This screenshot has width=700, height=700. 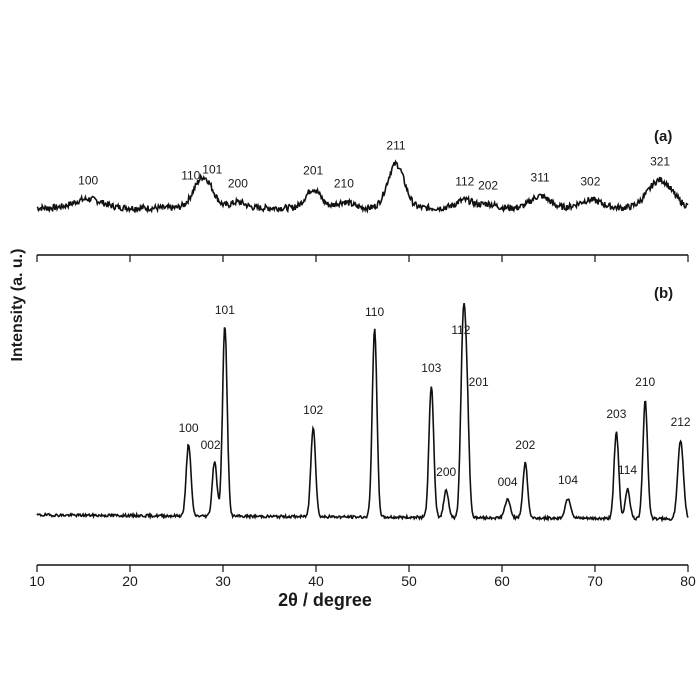 I want to click on xrd-pattern-line, so click(x=362, y=186).